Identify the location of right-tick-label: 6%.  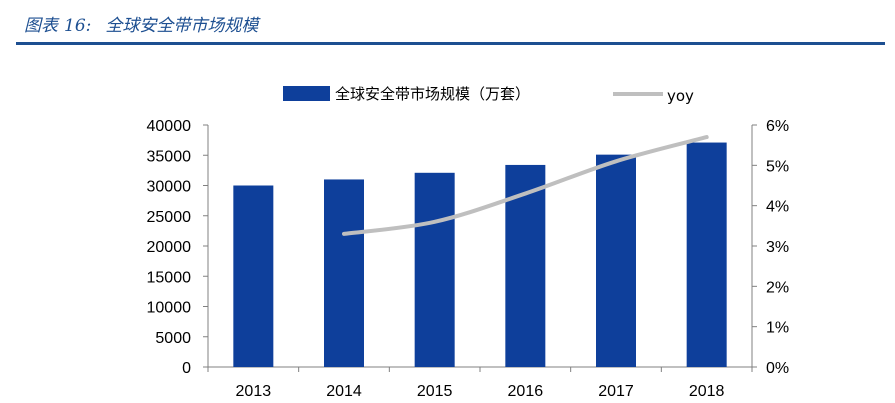
(777, 126).